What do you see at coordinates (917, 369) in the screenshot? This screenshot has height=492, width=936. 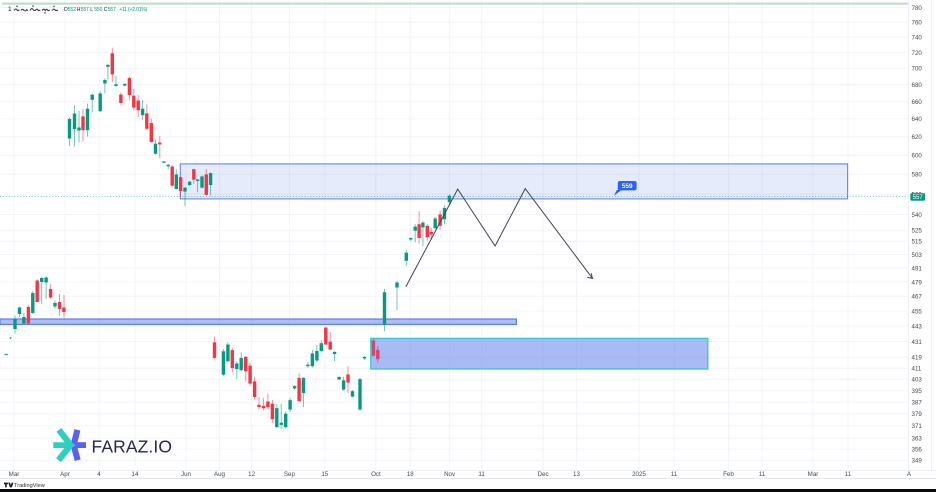 I see `svg-text: 411` at bounding box center [917, 369].